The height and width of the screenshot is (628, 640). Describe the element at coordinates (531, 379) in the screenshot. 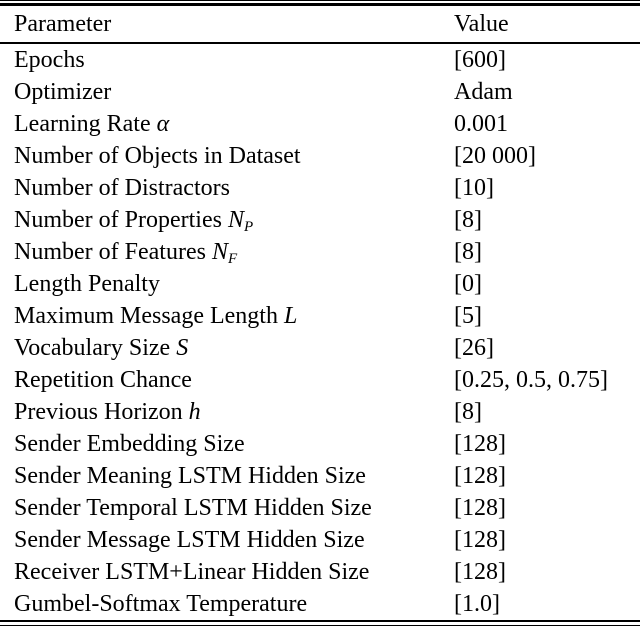

I see `value-cell: [0.25, 0.5, 0.75]` at that location.